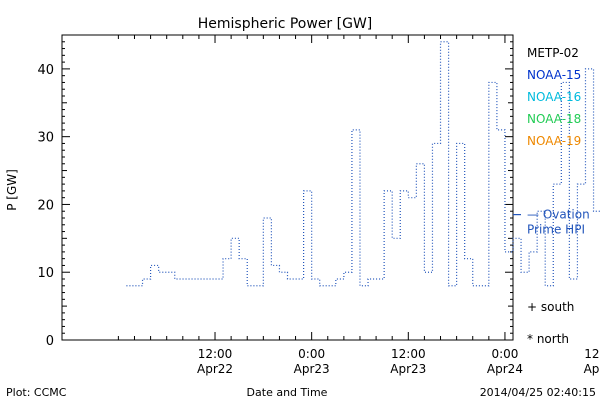 The image size is (600, 400). What do you see at coordinates (553, 53) in the screenshot?
I see `legend-entry-metp-02: METP-02` at bounding box center [553, 53].